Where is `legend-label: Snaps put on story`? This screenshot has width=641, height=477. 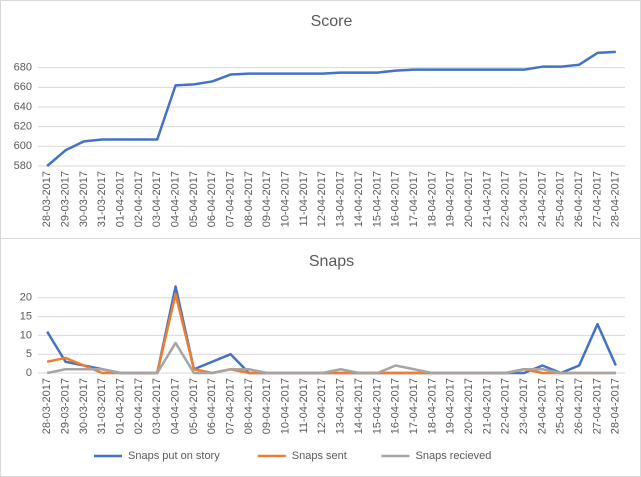
legend-label: Snaps put on story is located at coordinates (174, 456).